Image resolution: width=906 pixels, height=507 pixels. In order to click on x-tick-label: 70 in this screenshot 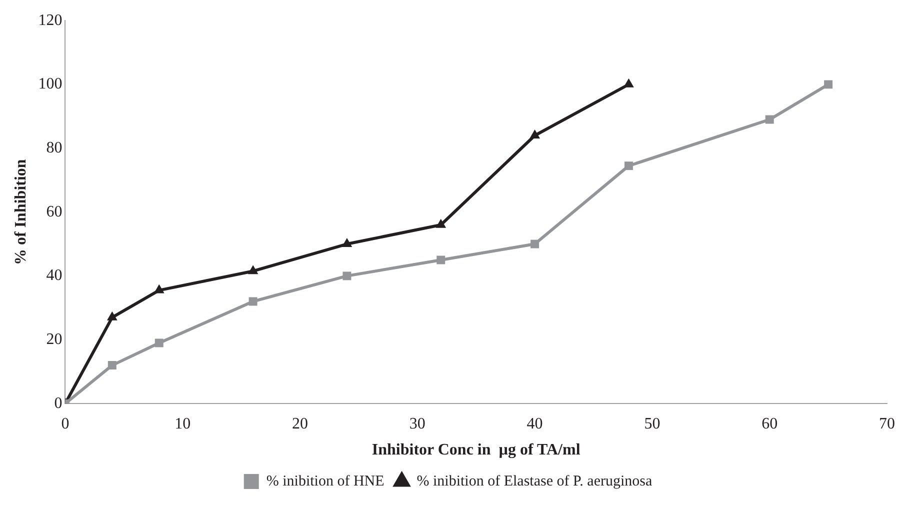, I will do `click(887, 423)`.